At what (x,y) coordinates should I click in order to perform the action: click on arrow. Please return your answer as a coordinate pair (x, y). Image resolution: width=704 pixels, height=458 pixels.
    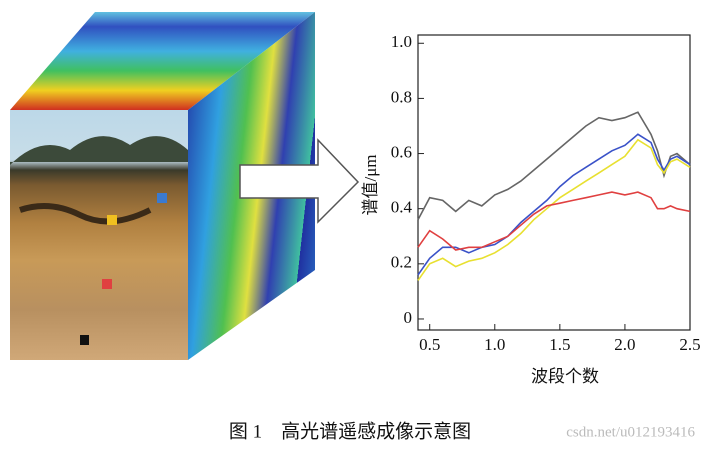
    Looking at the image, I should click on (299, 181).